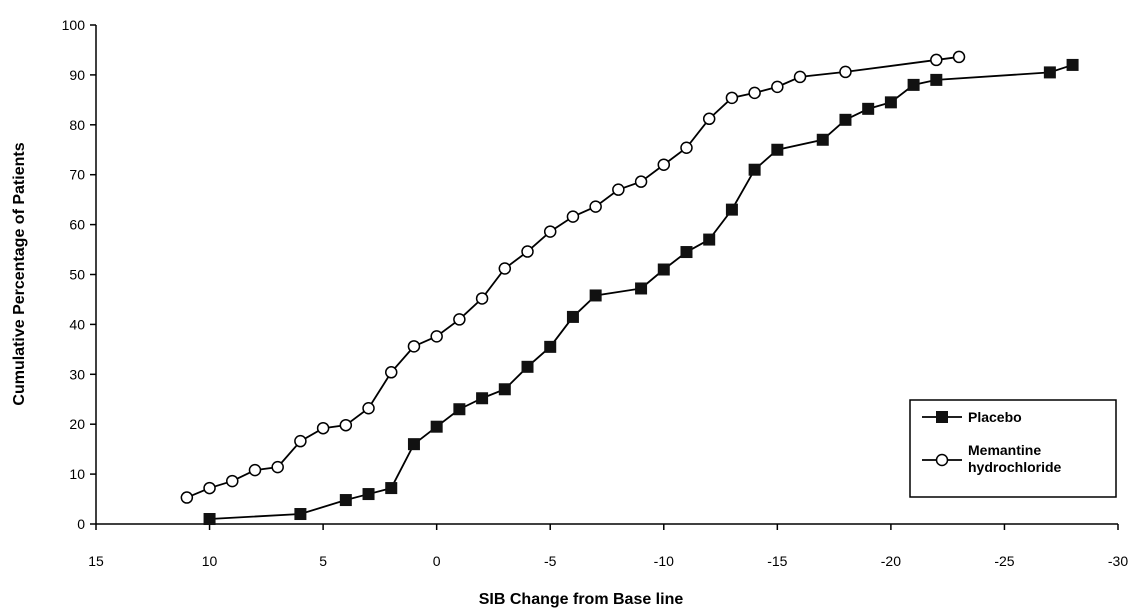 The image size is (1131, 612). Describe the element at coordinates (942, 460) in the screenshot. I see `legend-memantine-marker` at that location.